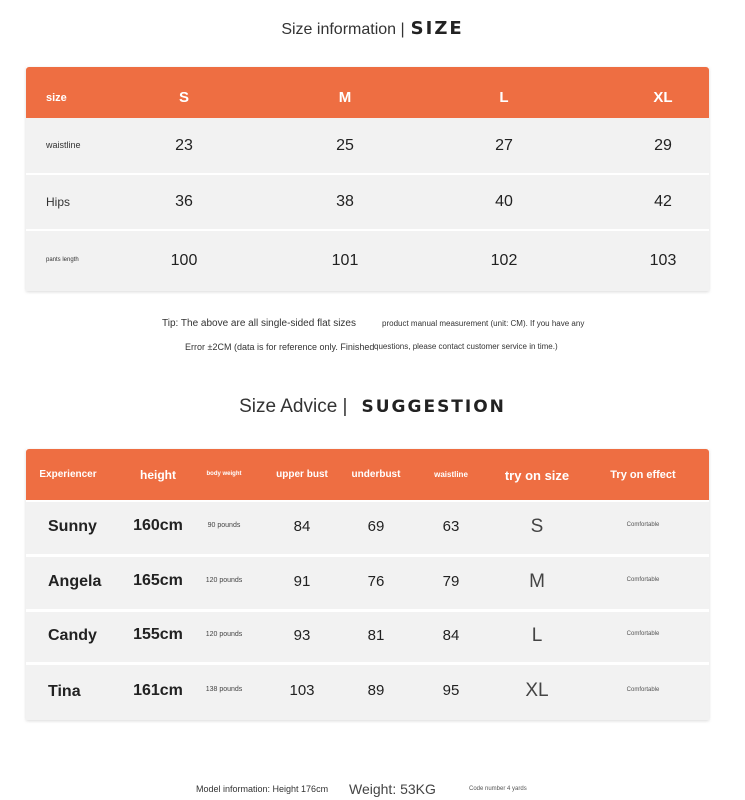 This screenshot has height=800, width=745. What do you see at coordinates (184, 97) in the screenshot?
I see `header-s: S` at bounding box center [184, 97].